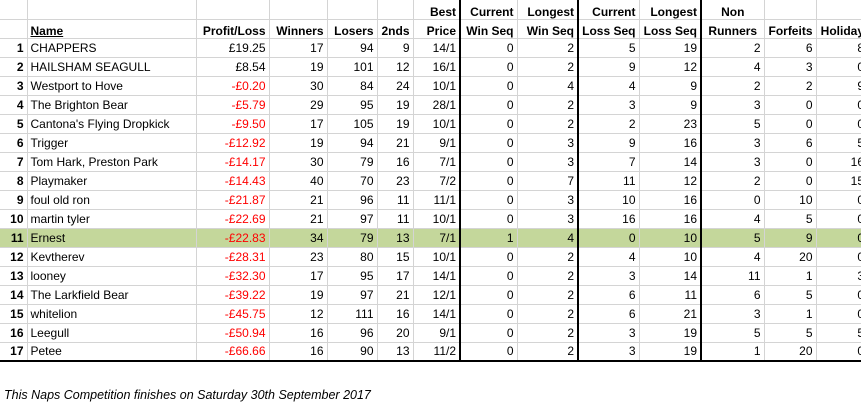 The image size is (861, 406). What do you see at coordinates (790, 86) in the screenshot?
I see `forfeits-cell: 2` at bounding box center [790, 86].